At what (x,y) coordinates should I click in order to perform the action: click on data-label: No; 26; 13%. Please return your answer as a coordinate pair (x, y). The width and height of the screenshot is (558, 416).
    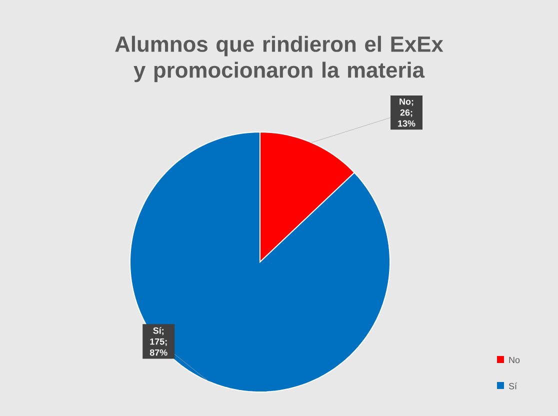
    Looking at the image, I should click on (407, 112).